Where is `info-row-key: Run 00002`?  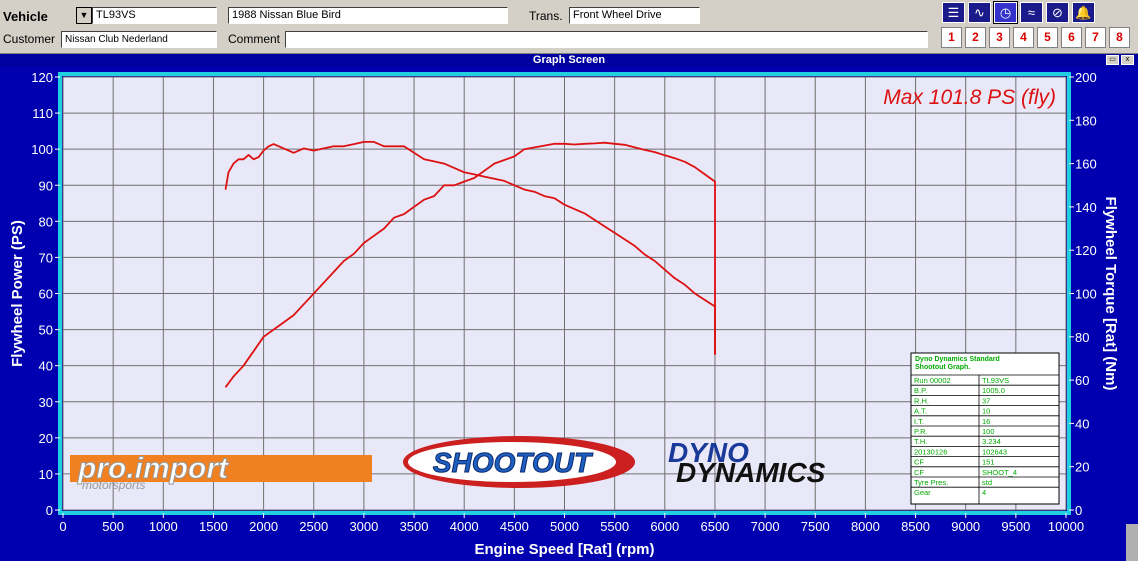 info-row-key: Run 00002 is located at coordinates (932, 380).